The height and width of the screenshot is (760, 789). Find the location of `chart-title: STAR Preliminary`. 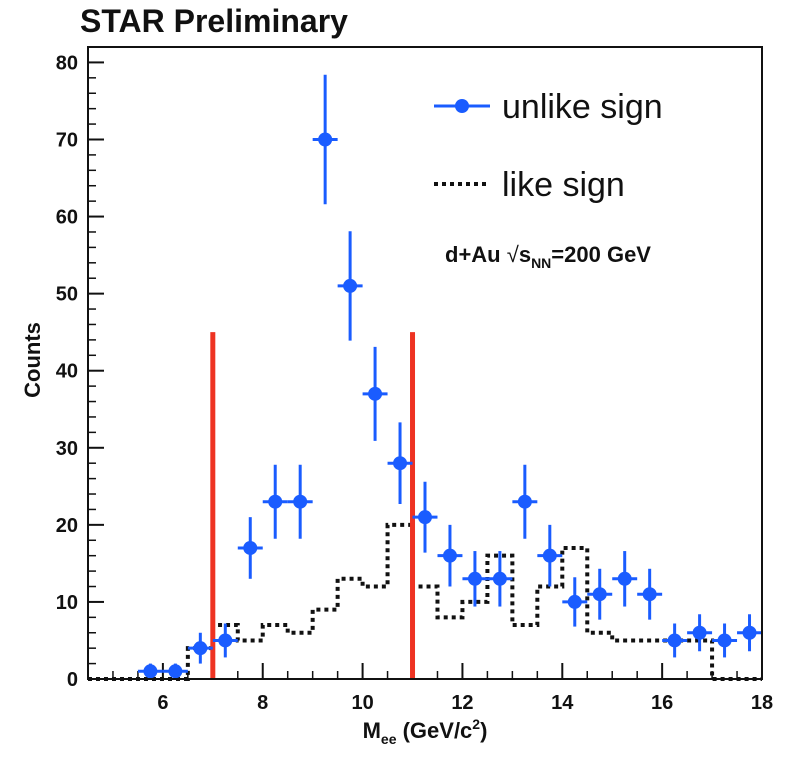

chart-title: STAR Preliminary is located at coordinates (214, 21).